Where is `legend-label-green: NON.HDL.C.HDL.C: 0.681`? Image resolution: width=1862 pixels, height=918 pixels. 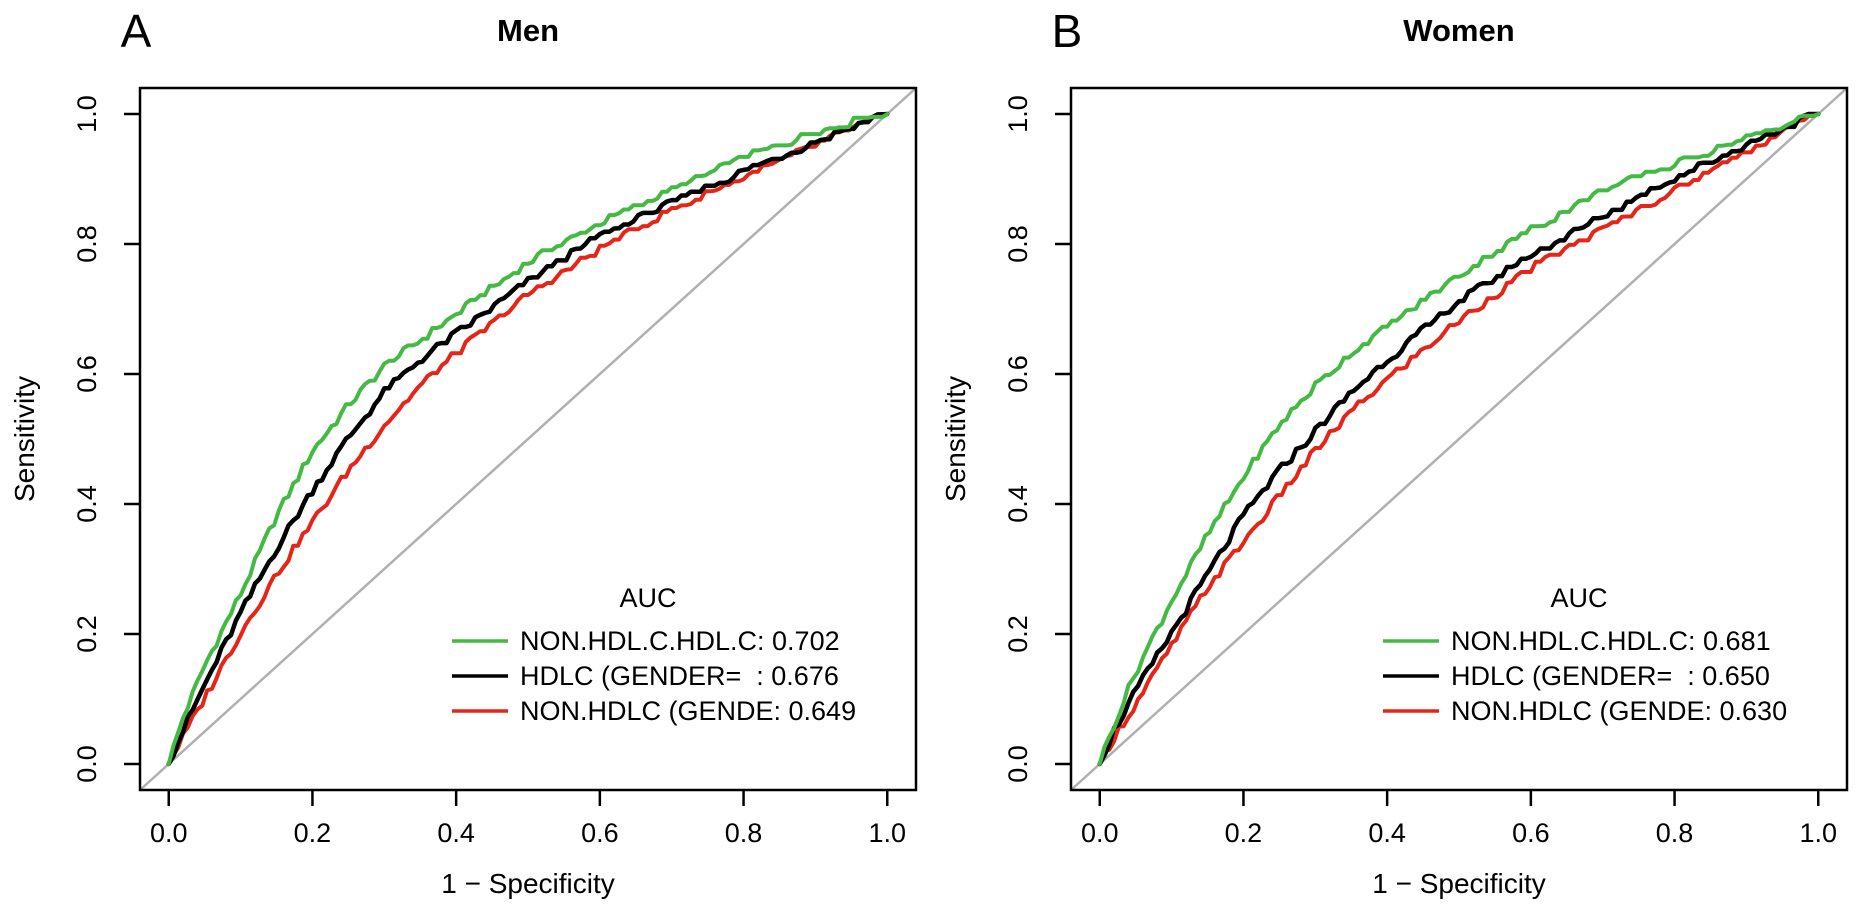 legend-label-green: NON.HDL.C.HDL.C: 0.681 is located at coordinates (1611, 641).